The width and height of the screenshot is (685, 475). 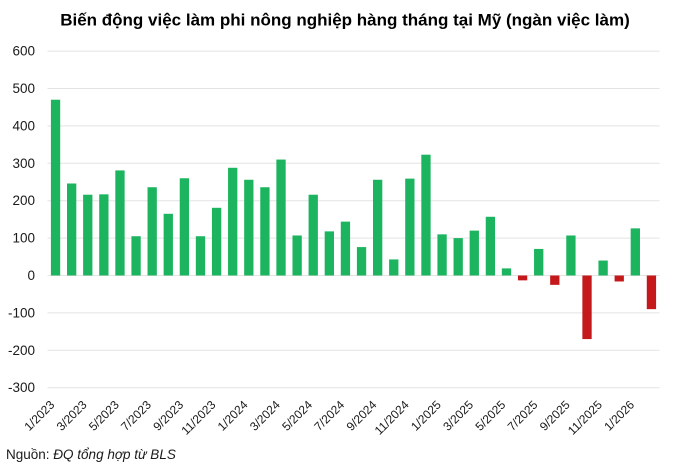 I want to click on svg-text: -300, so click(x=21, y=387).